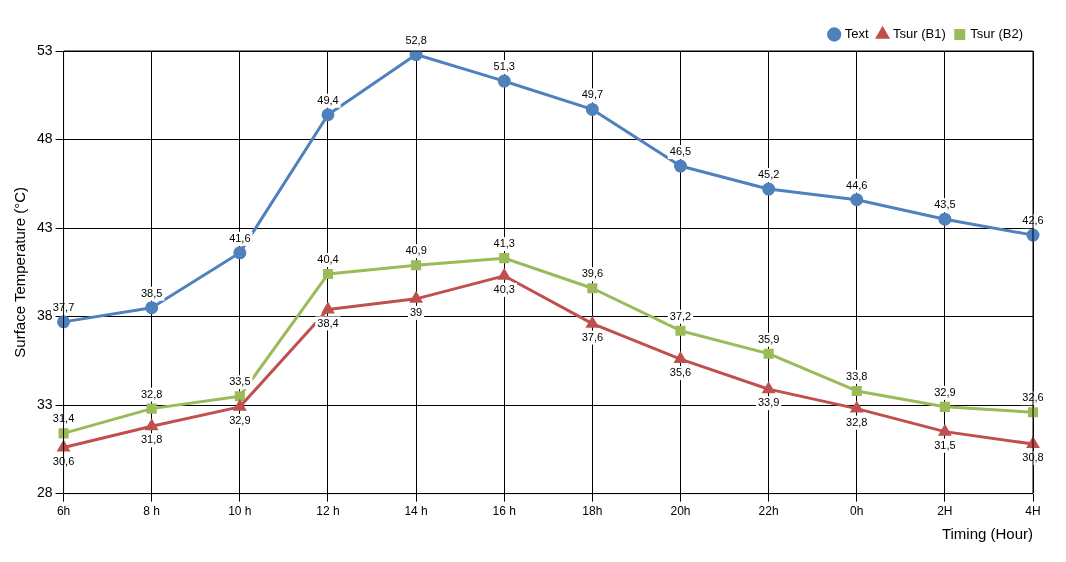 This screenshot has height=562, width=1066. Describe the element at coordinates (151, 439) in the screenshot. I see `data-label: 31,8` at that location.